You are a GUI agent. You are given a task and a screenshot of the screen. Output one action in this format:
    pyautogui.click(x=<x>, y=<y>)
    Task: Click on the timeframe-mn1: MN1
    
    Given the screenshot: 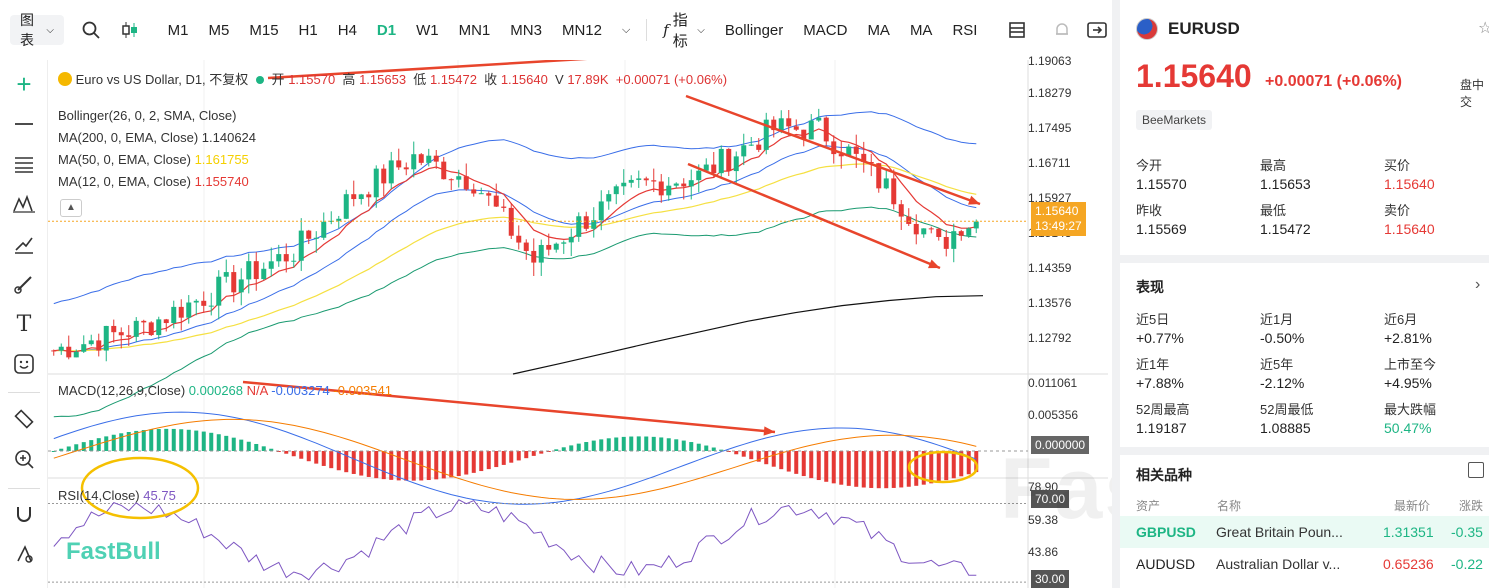 What is the action you would take?
    pyautogui.click(x=474, y=30)
    